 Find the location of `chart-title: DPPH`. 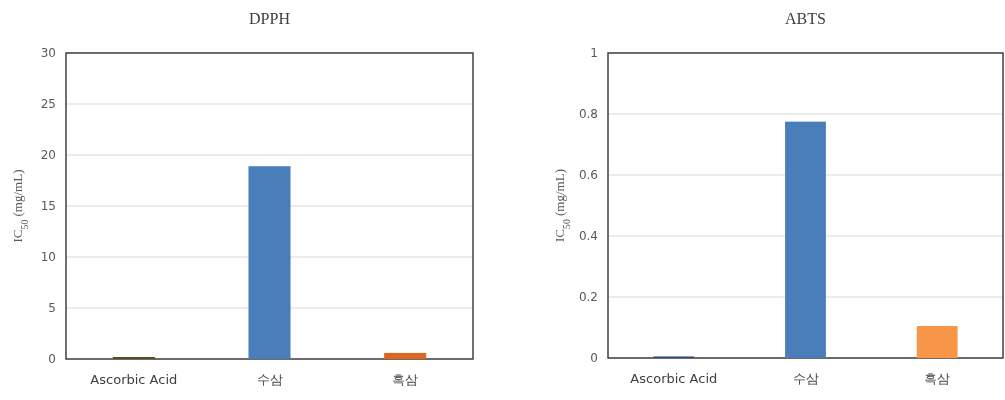

chart-title: DPPH is located at coordinates (270, 18).